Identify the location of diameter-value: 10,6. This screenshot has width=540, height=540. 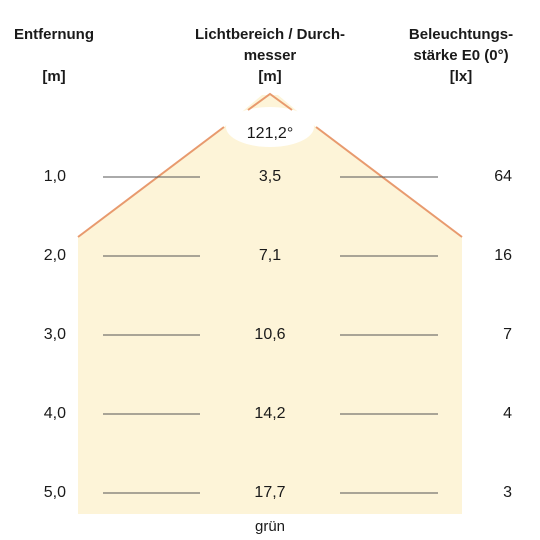
(270, 334).